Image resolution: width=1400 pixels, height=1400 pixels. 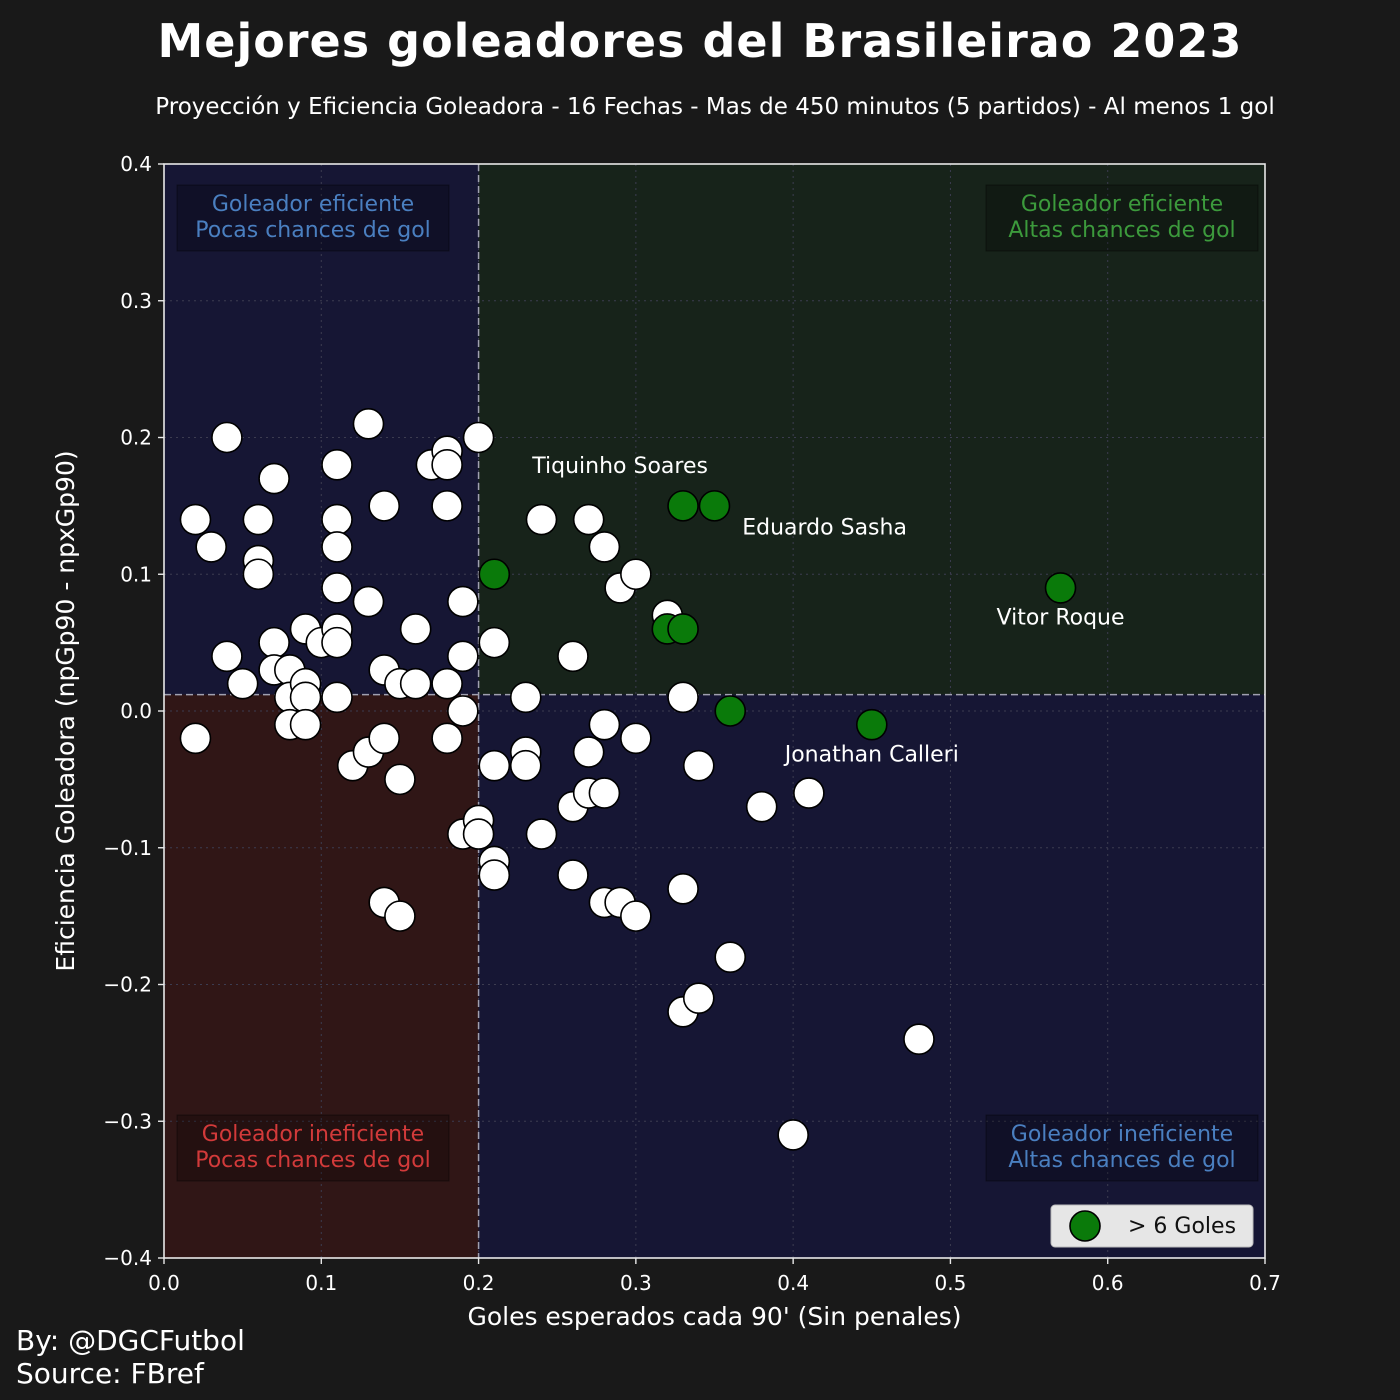 I want to click on credit-author: By: @DGCFutbol, so click(x=130, y=1340).